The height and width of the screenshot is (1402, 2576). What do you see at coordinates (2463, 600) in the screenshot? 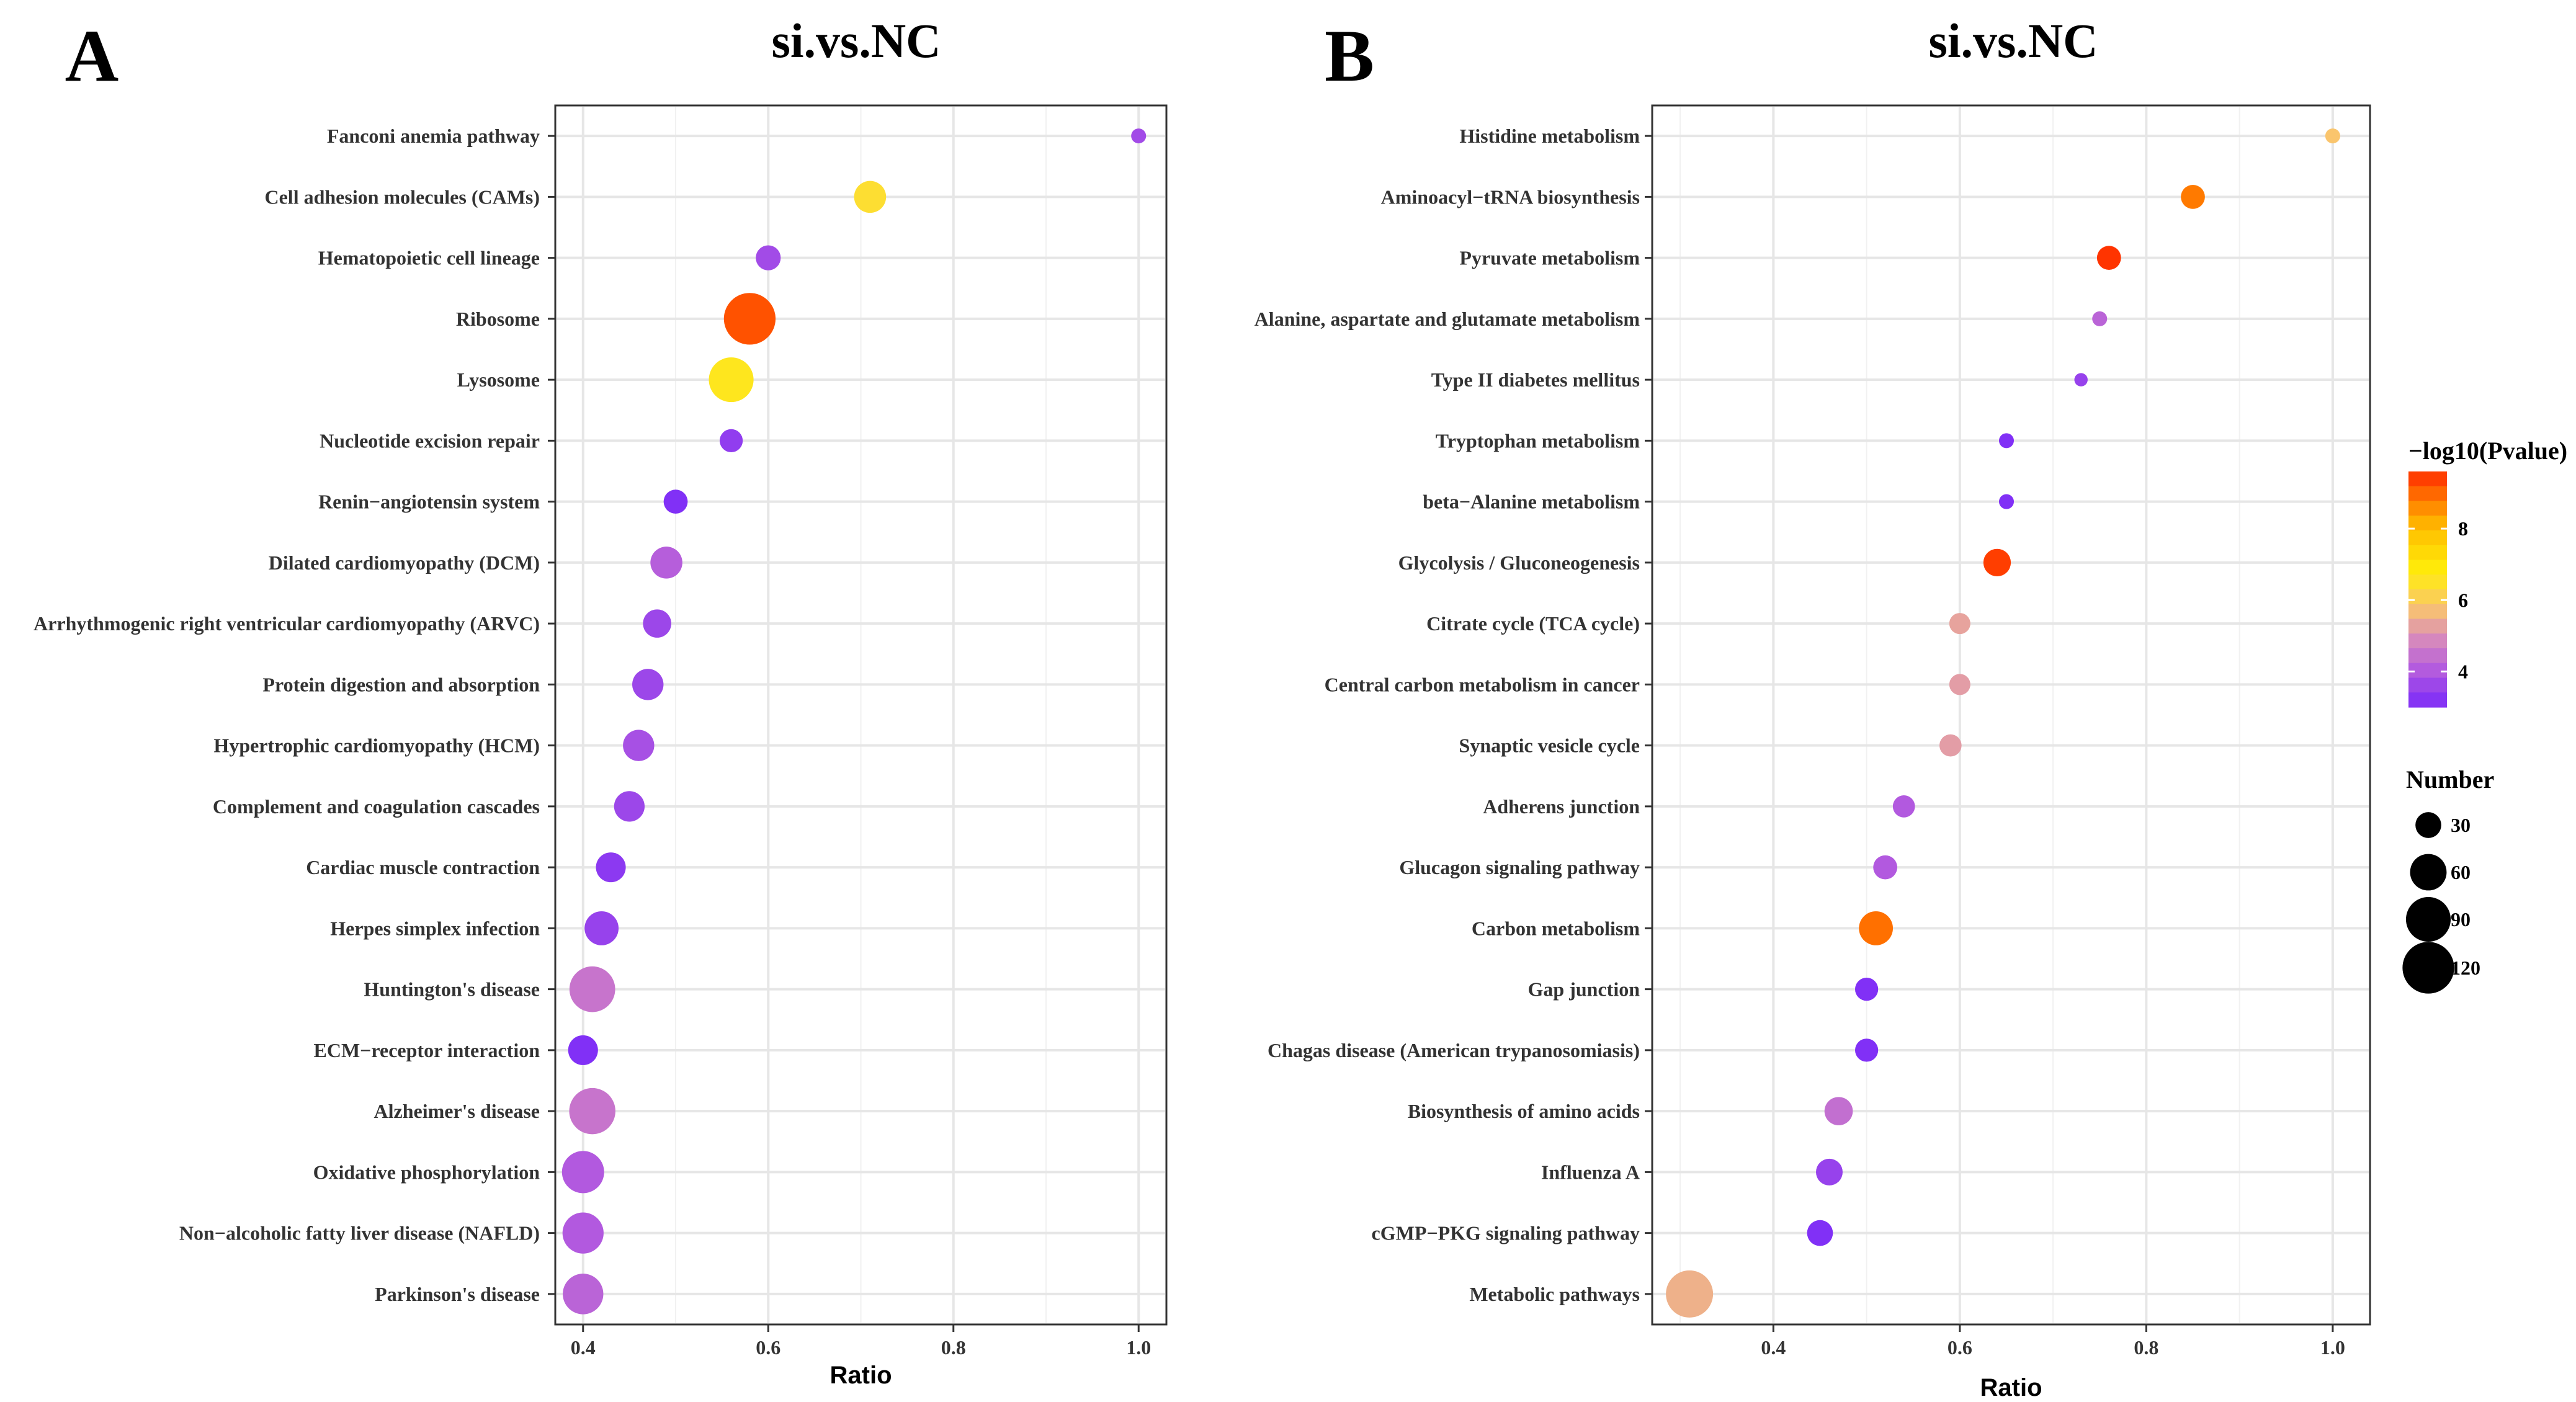
I see `color-bar-label: 6` at bounding box center [2463, 600].